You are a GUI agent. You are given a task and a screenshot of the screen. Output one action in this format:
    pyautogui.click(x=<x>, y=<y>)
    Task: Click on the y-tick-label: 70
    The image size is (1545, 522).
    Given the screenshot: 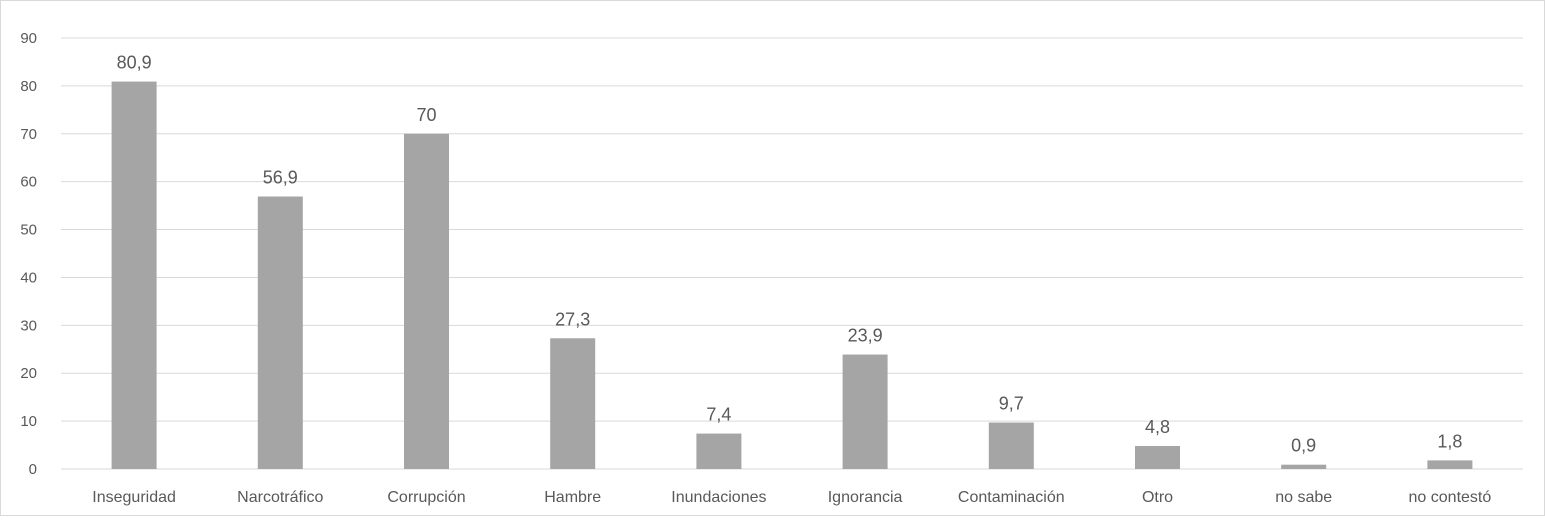 What is the action you would take?
    pyautogui.click(x=28, y=134)
    